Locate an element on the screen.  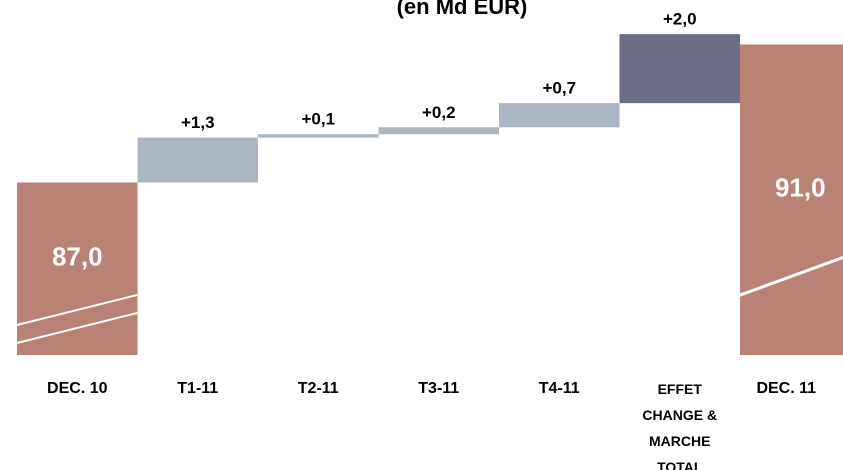
value-label: 87,0 is located at coordinates (77, 257).